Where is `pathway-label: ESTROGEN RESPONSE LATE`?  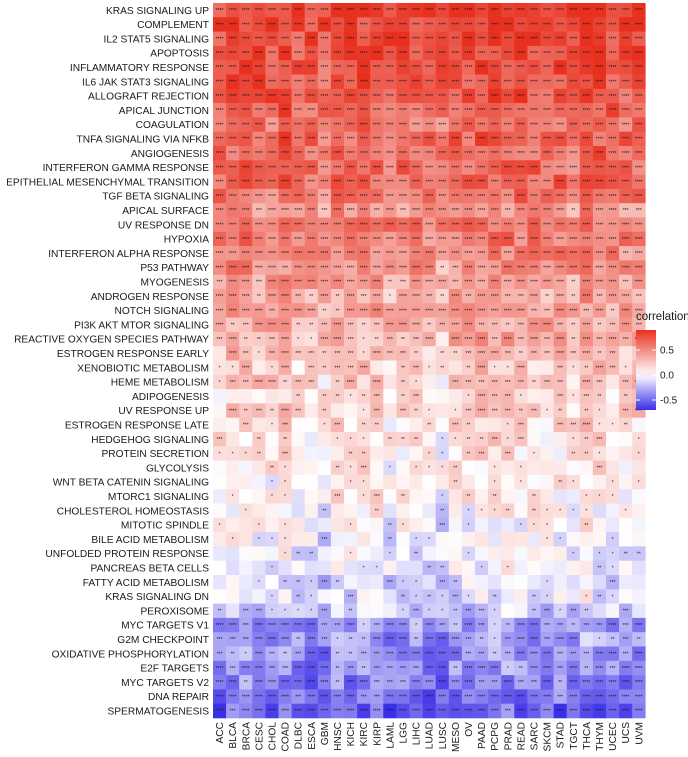 pathway-label: ESTROGEN RESPONSE LATE is located at coordinates (137, 425).